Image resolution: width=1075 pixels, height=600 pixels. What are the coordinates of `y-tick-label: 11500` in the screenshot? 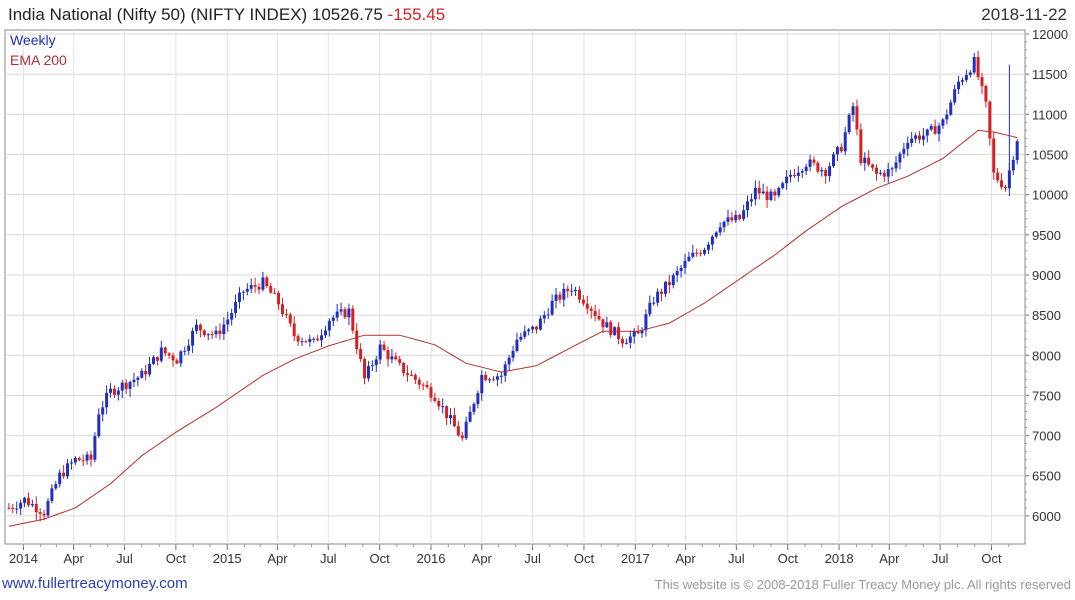 It's located at (1049, 74).